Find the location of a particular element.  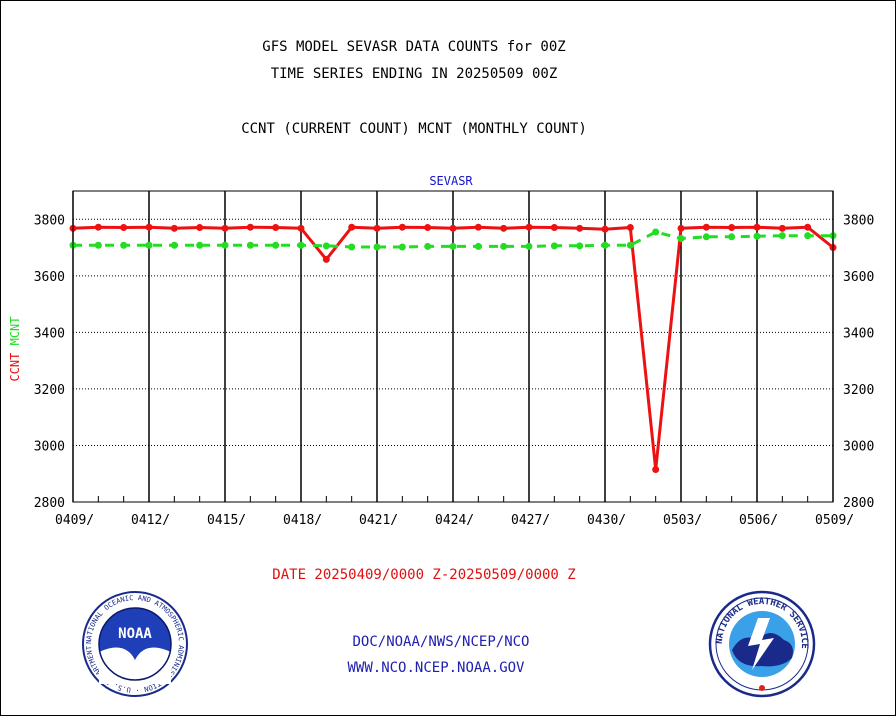

x-tick-label: 0424/ is located at coordinates (454, 520).